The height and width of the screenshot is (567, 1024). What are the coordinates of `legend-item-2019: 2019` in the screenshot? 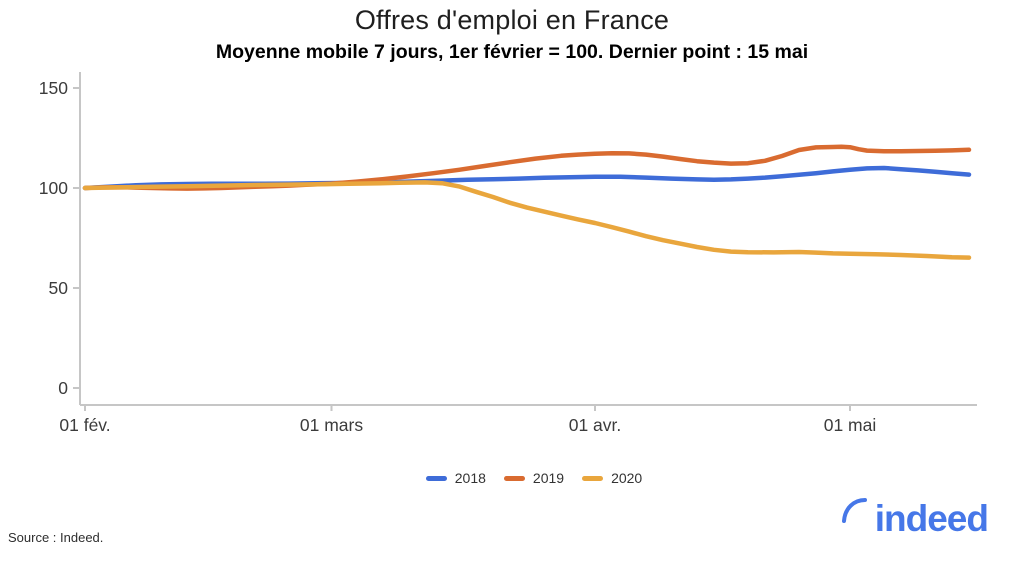 It's located at (534, 478).